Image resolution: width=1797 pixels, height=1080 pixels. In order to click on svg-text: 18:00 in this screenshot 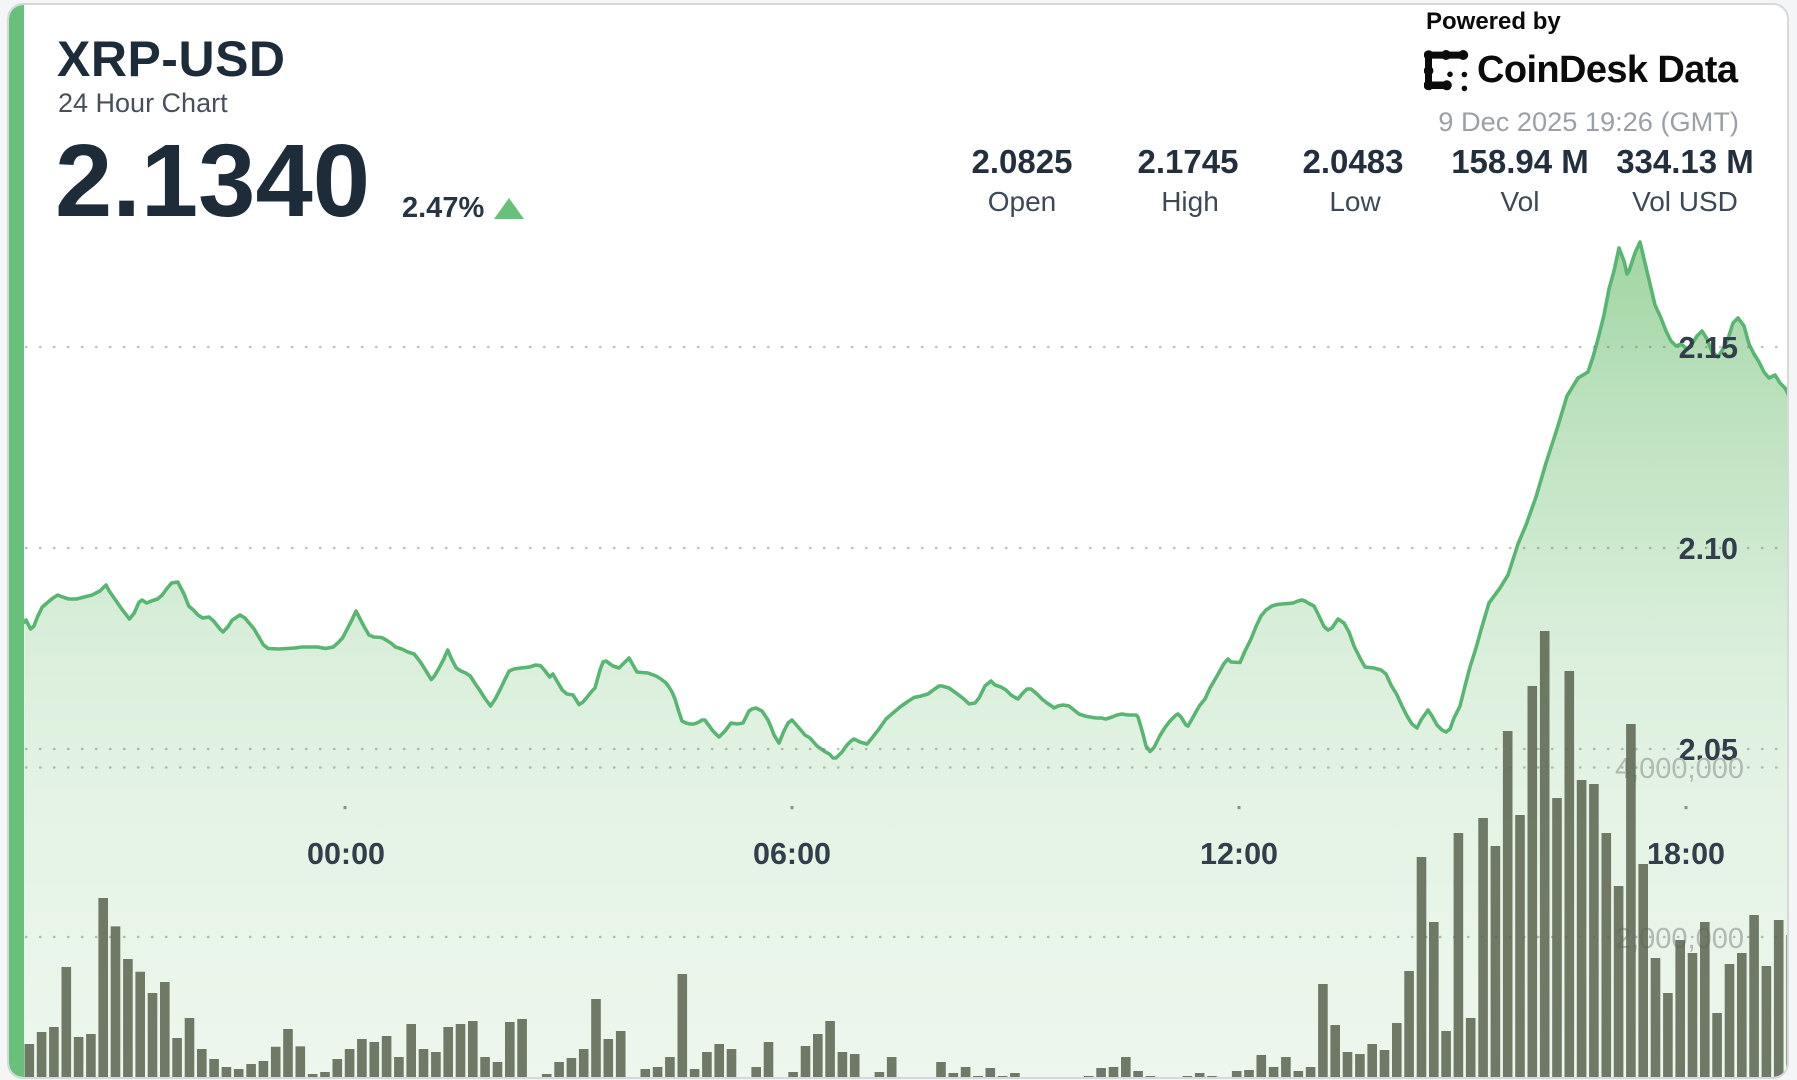, I will do `click(1686, 854)`.